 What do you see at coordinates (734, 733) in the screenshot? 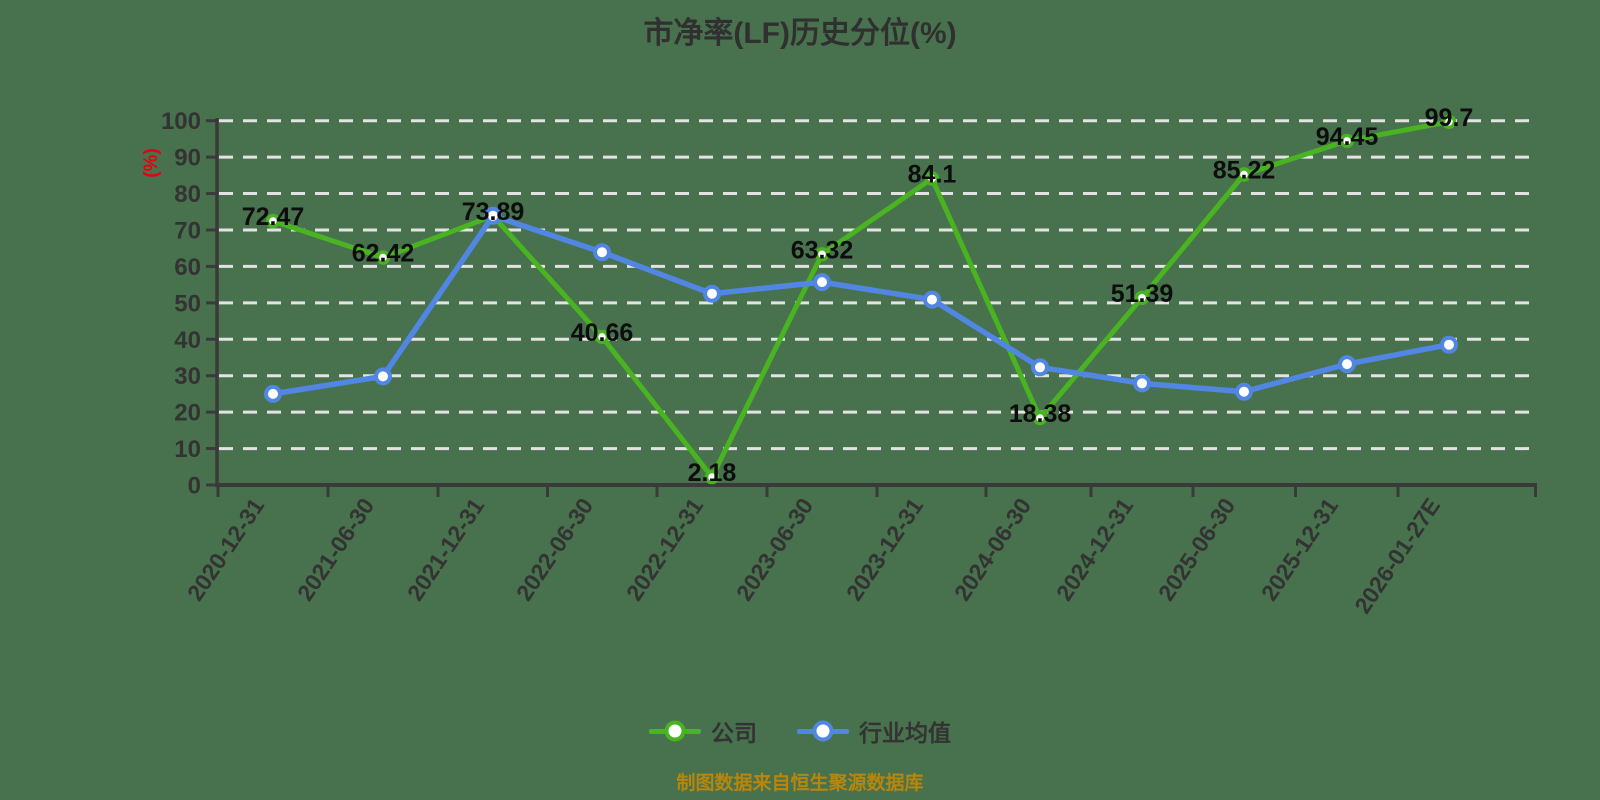
I see `legend-label-company: 公司` at bounding box center [734, 733].